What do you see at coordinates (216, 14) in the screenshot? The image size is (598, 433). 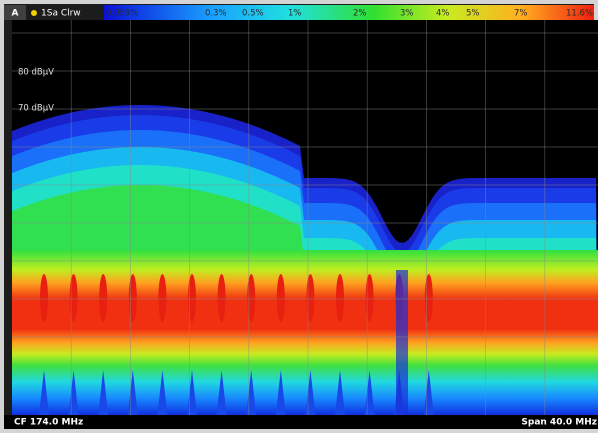 I see `colorbar-label: 0.3%` at bounding box center [216, 14].